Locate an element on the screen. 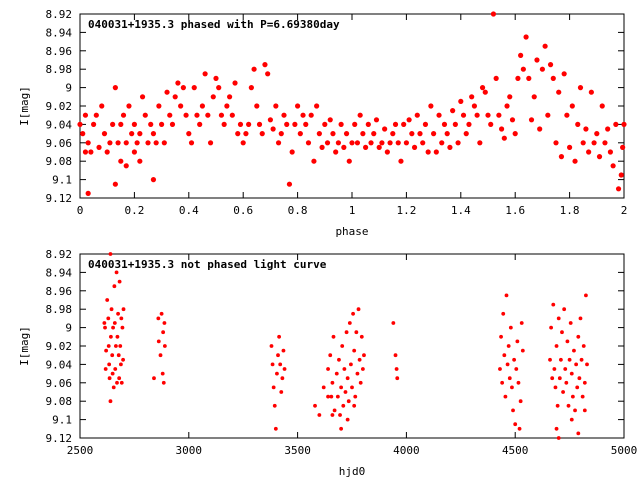  x-tick-label: 3000 is located at coordinates (189, 450).